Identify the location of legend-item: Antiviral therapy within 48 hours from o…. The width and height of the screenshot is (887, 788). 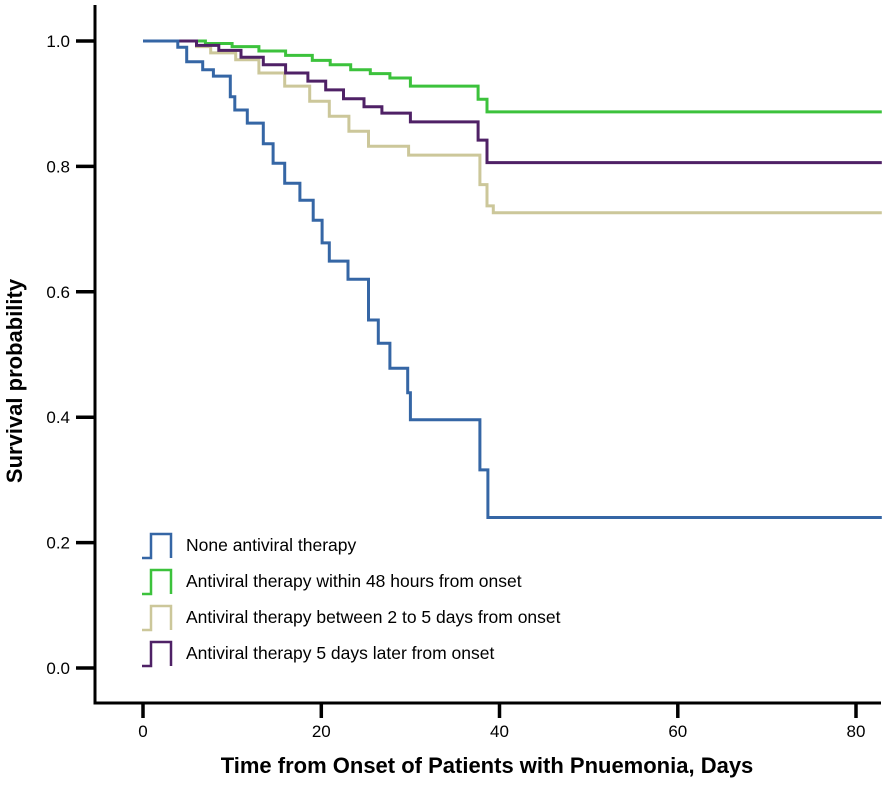
(332, 582).